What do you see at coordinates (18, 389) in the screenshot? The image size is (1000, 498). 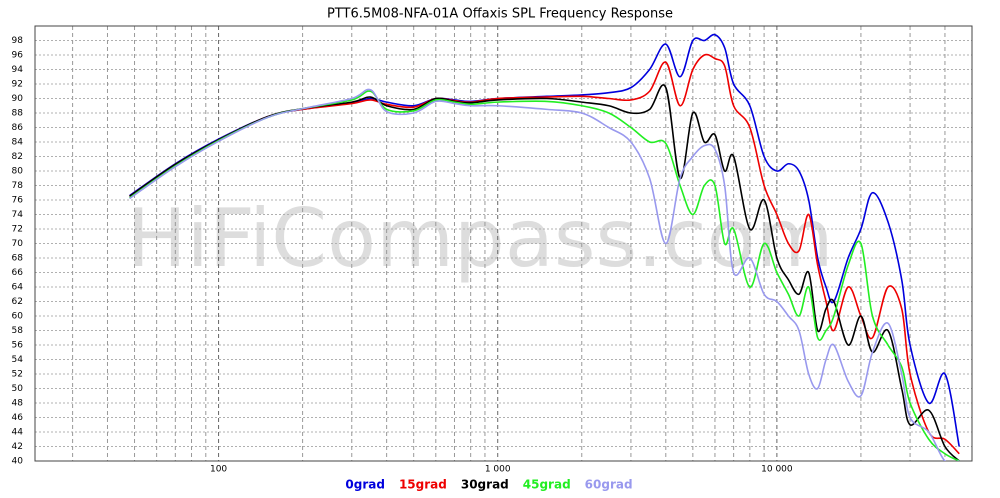 I see `y-tick-label: 50` at bounding box center [18, 389].